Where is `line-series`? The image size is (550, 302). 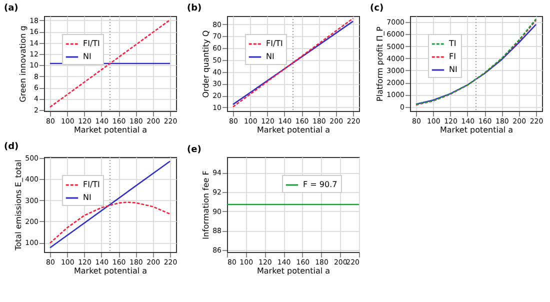
line-series is located at coordinates (110, 223).